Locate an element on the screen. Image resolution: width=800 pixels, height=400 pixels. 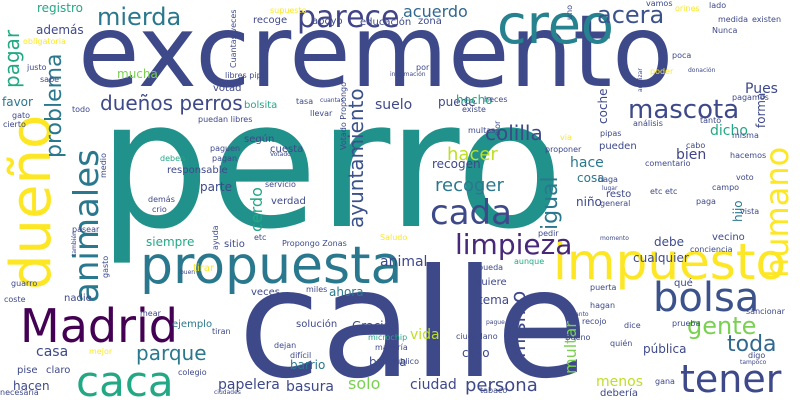
word: cerdo is located at coordinates (256, 209).